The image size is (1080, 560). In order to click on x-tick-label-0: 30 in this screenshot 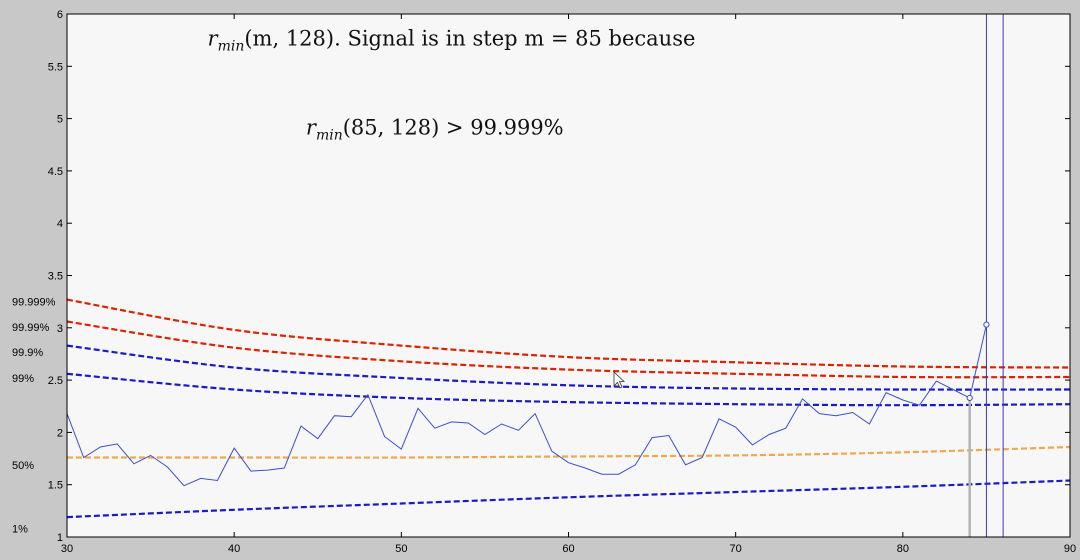, I will do `click(67, 549)`.